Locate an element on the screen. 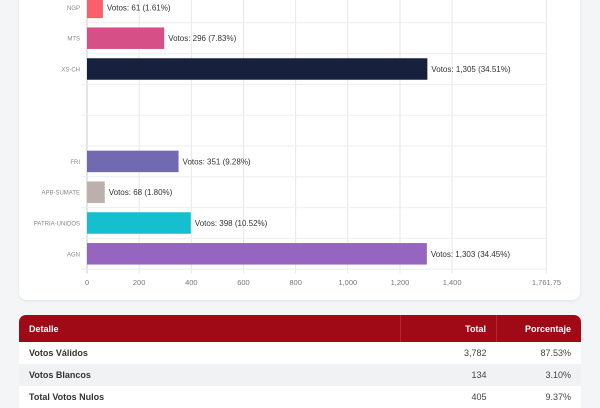  x-tick-label: 1,000 is located at coordinates (347, 282).